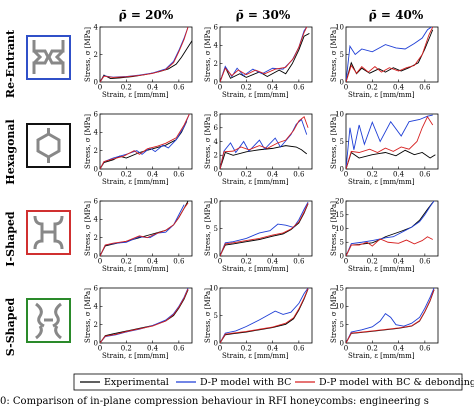  What do you see at coordinates (48, 145) in the screenshot?
I see `hexagonal-cell-icon` at bounding box center [48, 145].